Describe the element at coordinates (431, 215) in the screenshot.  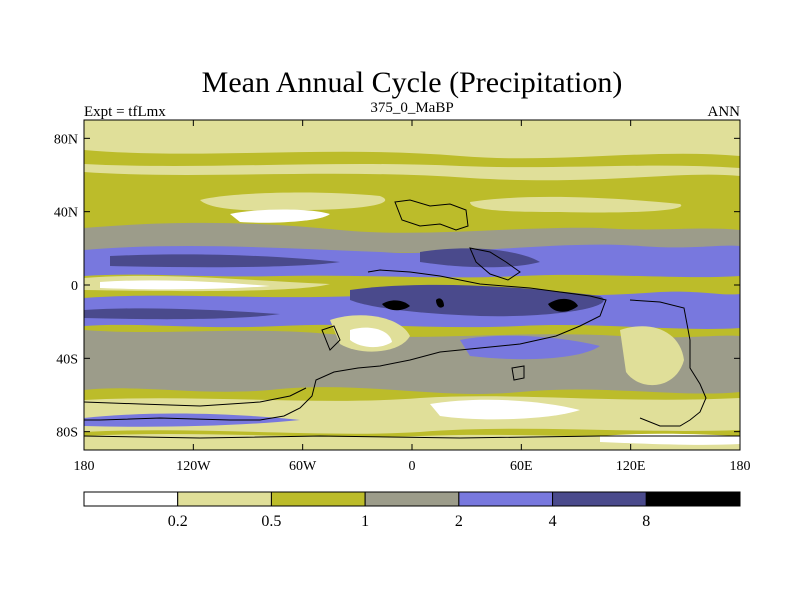
I see `coast-north-continent` at that location.